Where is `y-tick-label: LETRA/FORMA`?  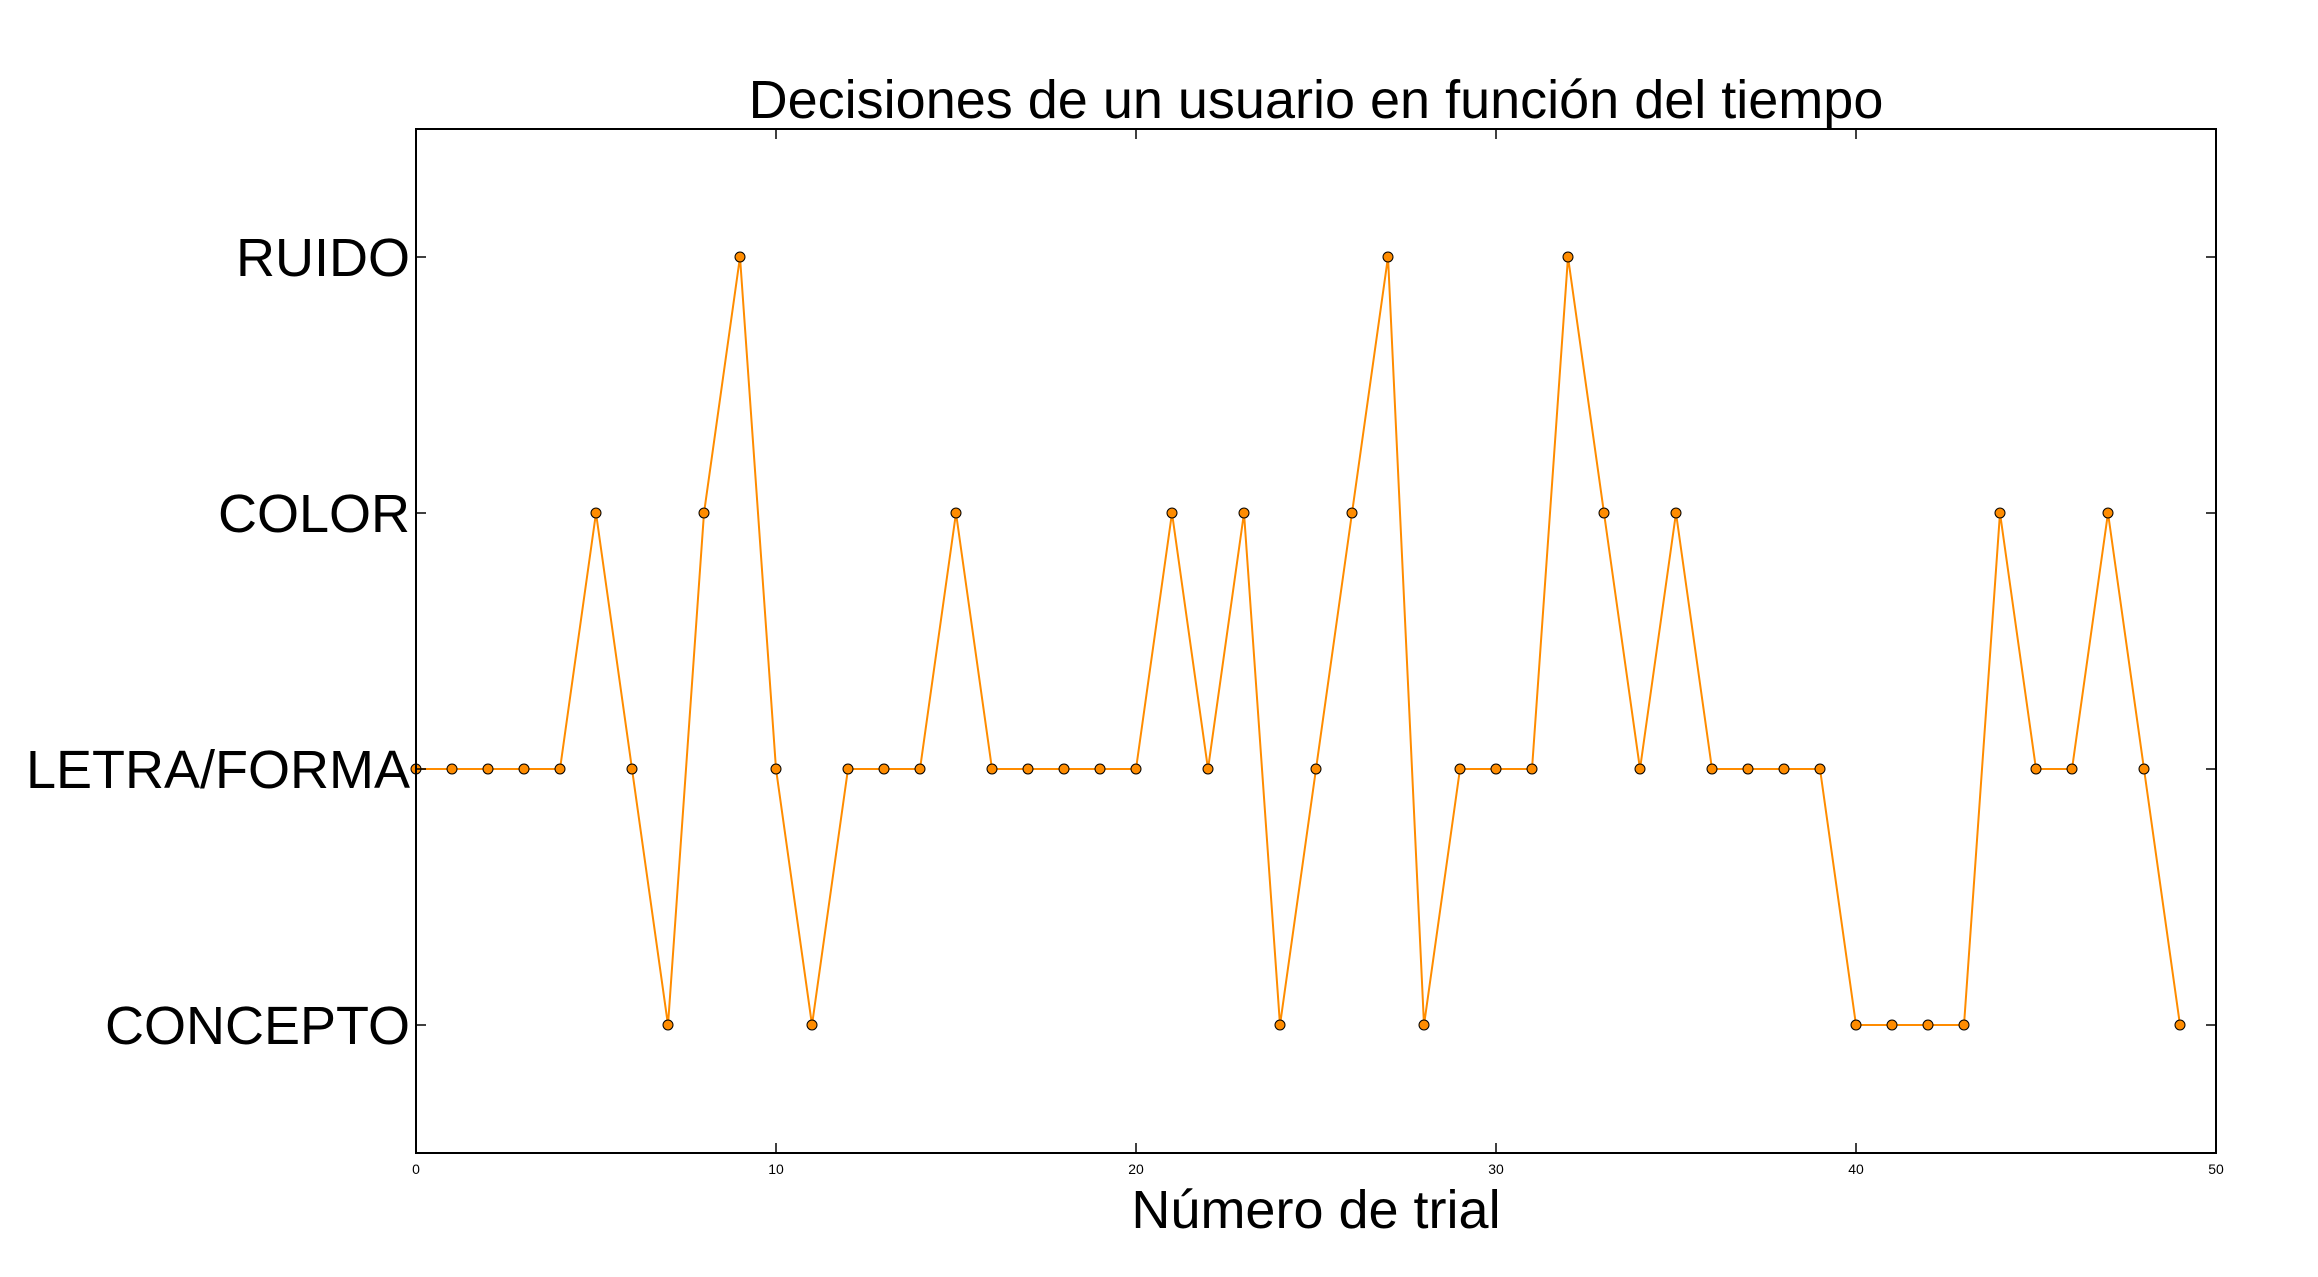 y-tick-label: LETRA/FORMA is located at coordinates (218, 770).